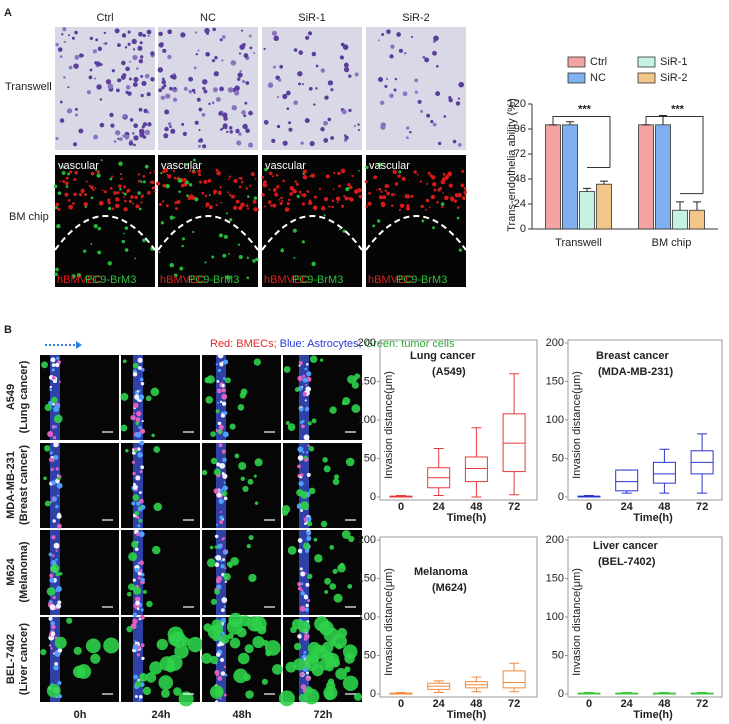  What do you see at coordinates (577, 425) in the screenshot?
I see `y-axis-title: Invasion distance(μm)` at bounding box center [577, 425].